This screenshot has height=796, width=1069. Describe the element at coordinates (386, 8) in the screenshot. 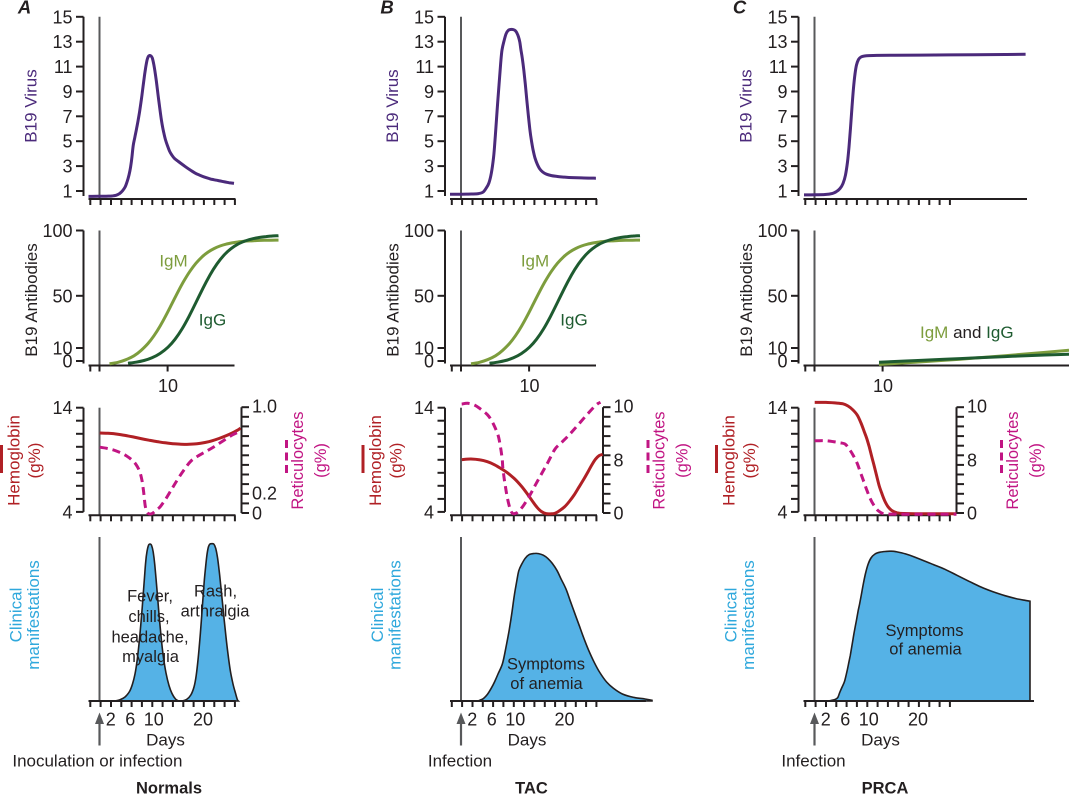

I see `svg-text: B` at that location.